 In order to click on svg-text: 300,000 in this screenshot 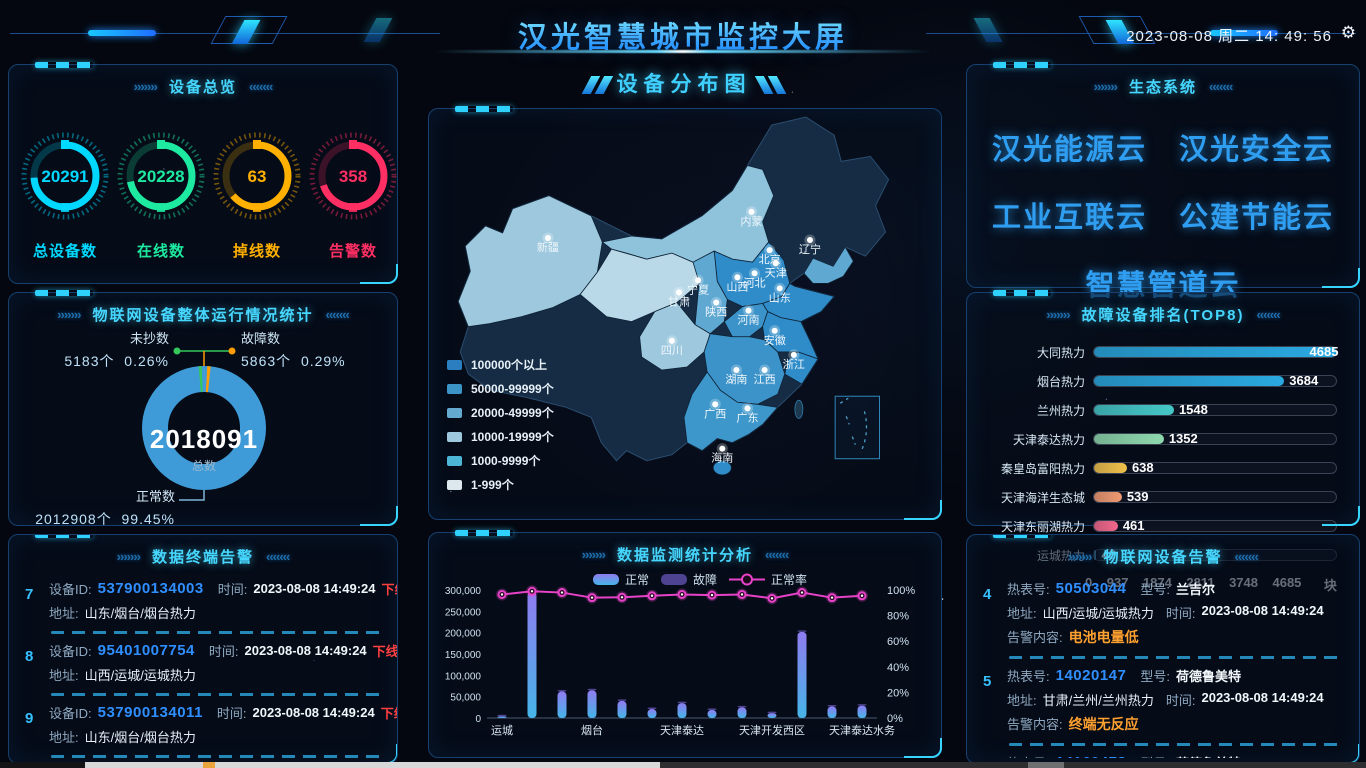, I will do `click(463, 591)`.